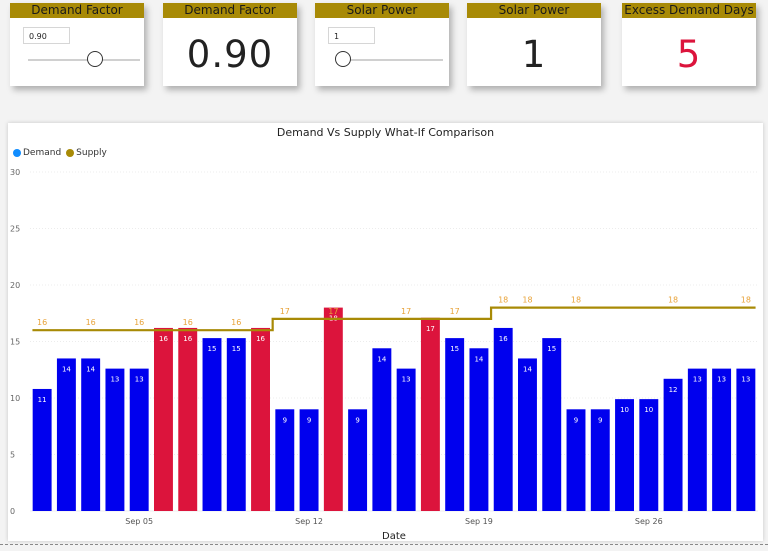 The height and width of the screenshot is (551, 768). Describe the element at coordinates (42, 153) in the screenshot. I see `legend-label-demand: Demand` at that location.